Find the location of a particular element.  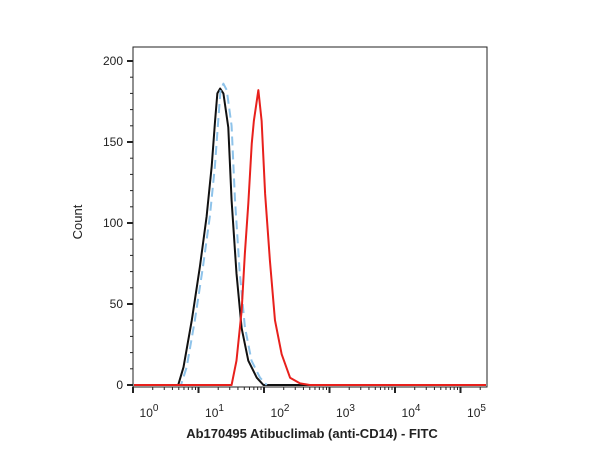

y-tick-label: 200 is located at coordinates (113, 61).